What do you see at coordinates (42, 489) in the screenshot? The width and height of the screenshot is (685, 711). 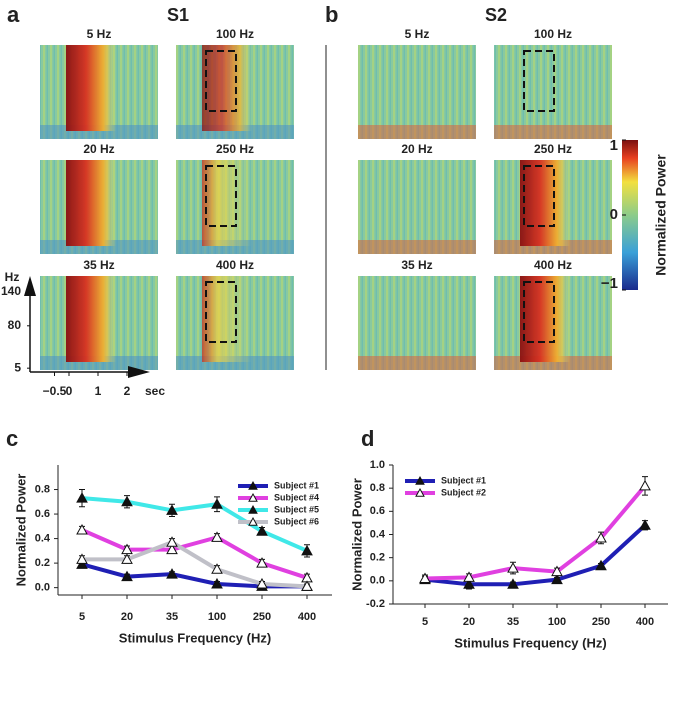 I see `y-tick-label: 0.8` at bounding box center [42, 489].